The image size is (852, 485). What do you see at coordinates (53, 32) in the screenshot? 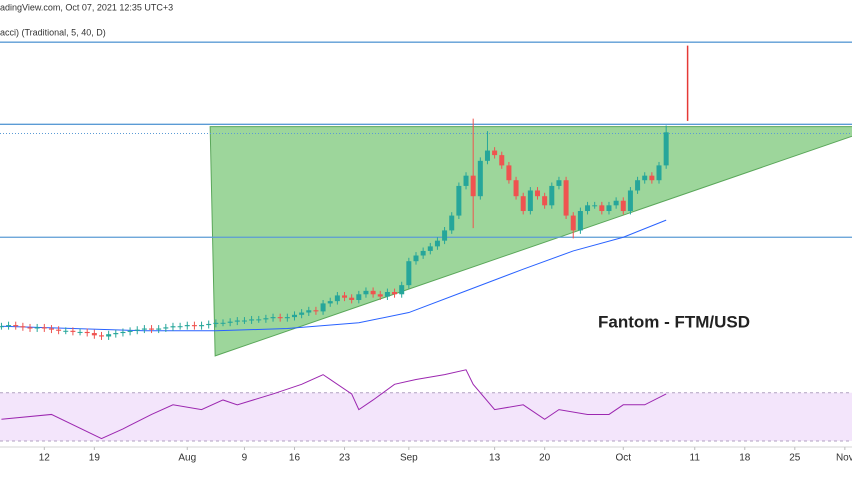
I see `indicator-label: acci) (Traditional, 5, 40, D)` at bounding box center [53, 32].